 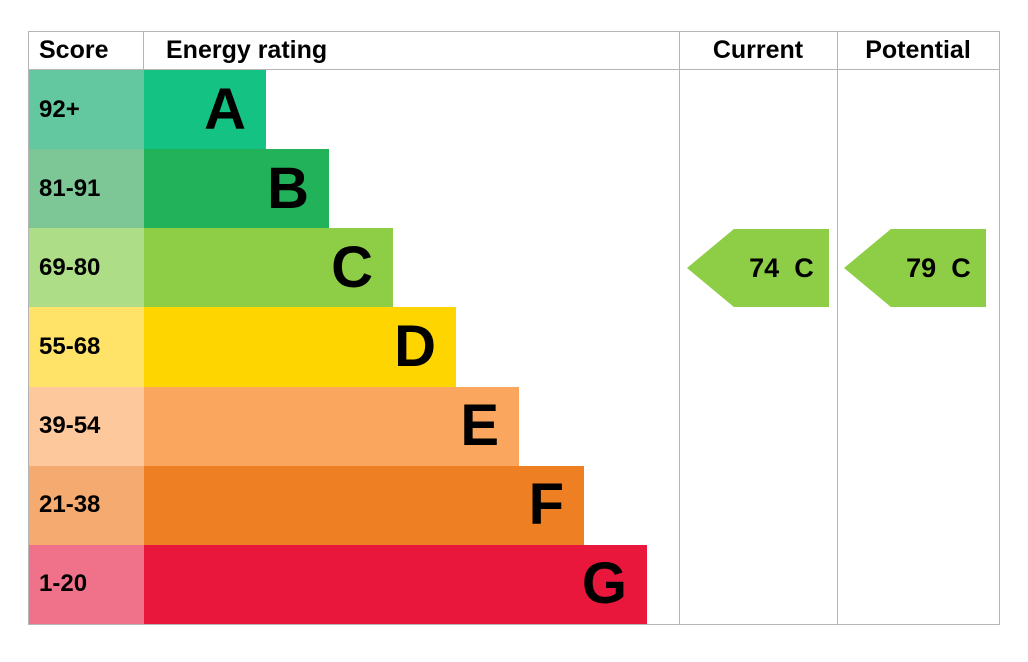 I want to click on band-score-c: 69-80, so click(x=86, y=268).